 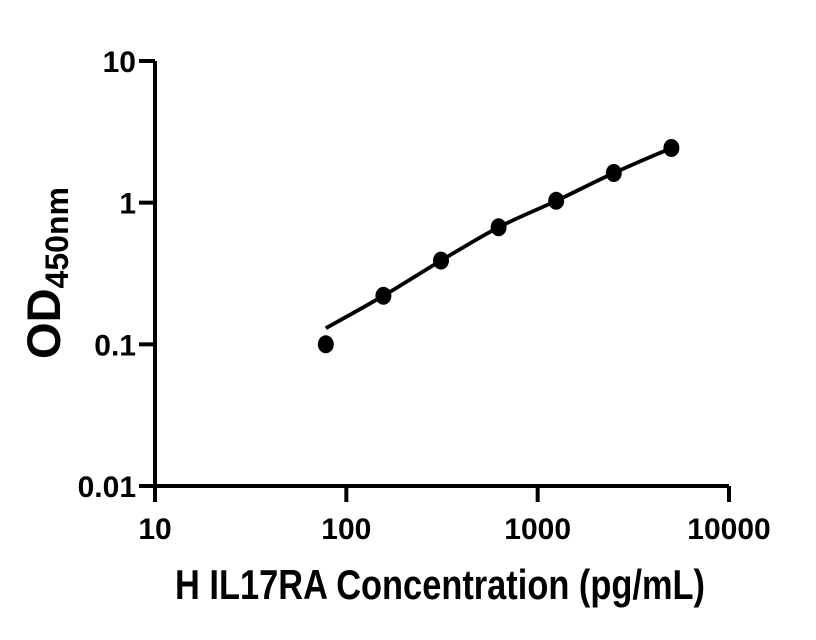 I want to click on x-tick-label: 10, so click(x=154, y=529).